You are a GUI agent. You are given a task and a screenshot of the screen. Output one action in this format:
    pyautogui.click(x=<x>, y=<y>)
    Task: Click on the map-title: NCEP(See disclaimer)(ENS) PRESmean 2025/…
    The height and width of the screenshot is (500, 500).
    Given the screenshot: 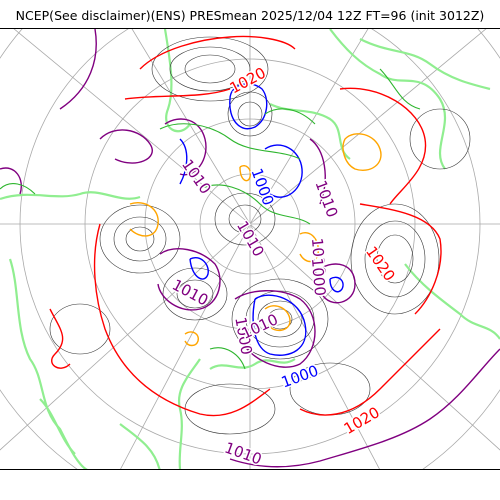 What is the action you would take?
    pyautogui.click(x=250, y=15)
    